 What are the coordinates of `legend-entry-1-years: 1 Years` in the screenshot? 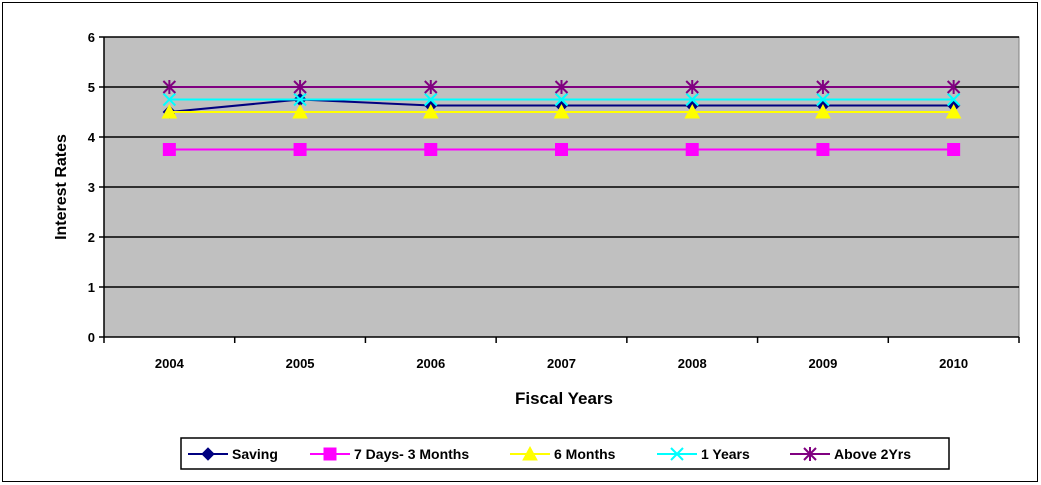 It's located at (703, 454).